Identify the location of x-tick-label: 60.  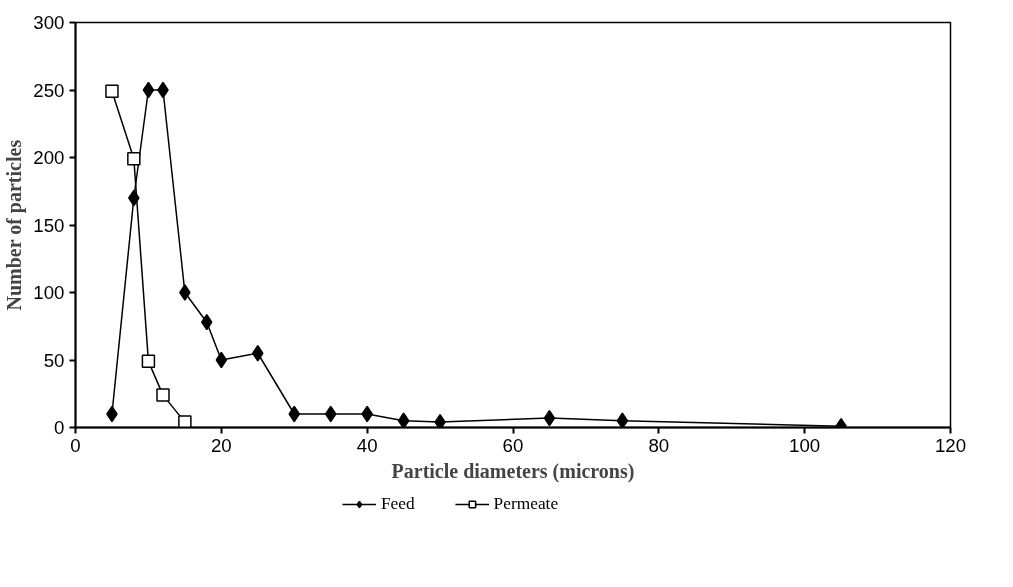
(513, 445).